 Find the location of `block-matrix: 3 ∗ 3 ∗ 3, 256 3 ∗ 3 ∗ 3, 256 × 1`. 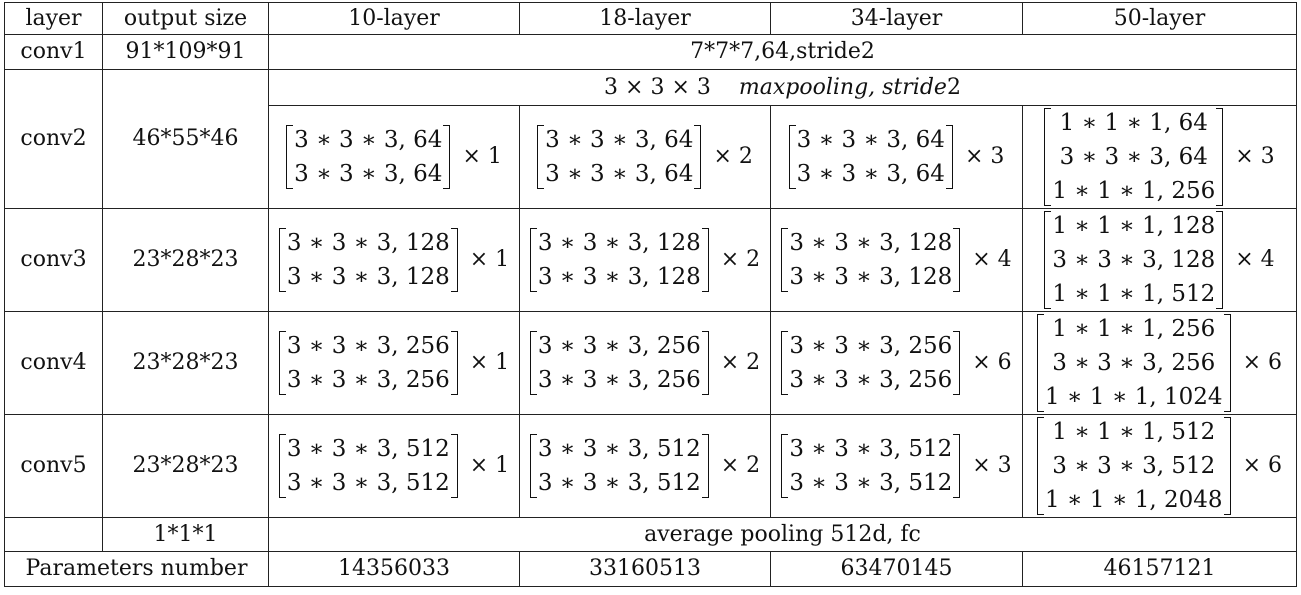

block-matrix: 3 ∗ 3 ∗ 3, 256 3 ∗ 3 ∗ 3, 256 × 1 is located at coordinates (394, 363).